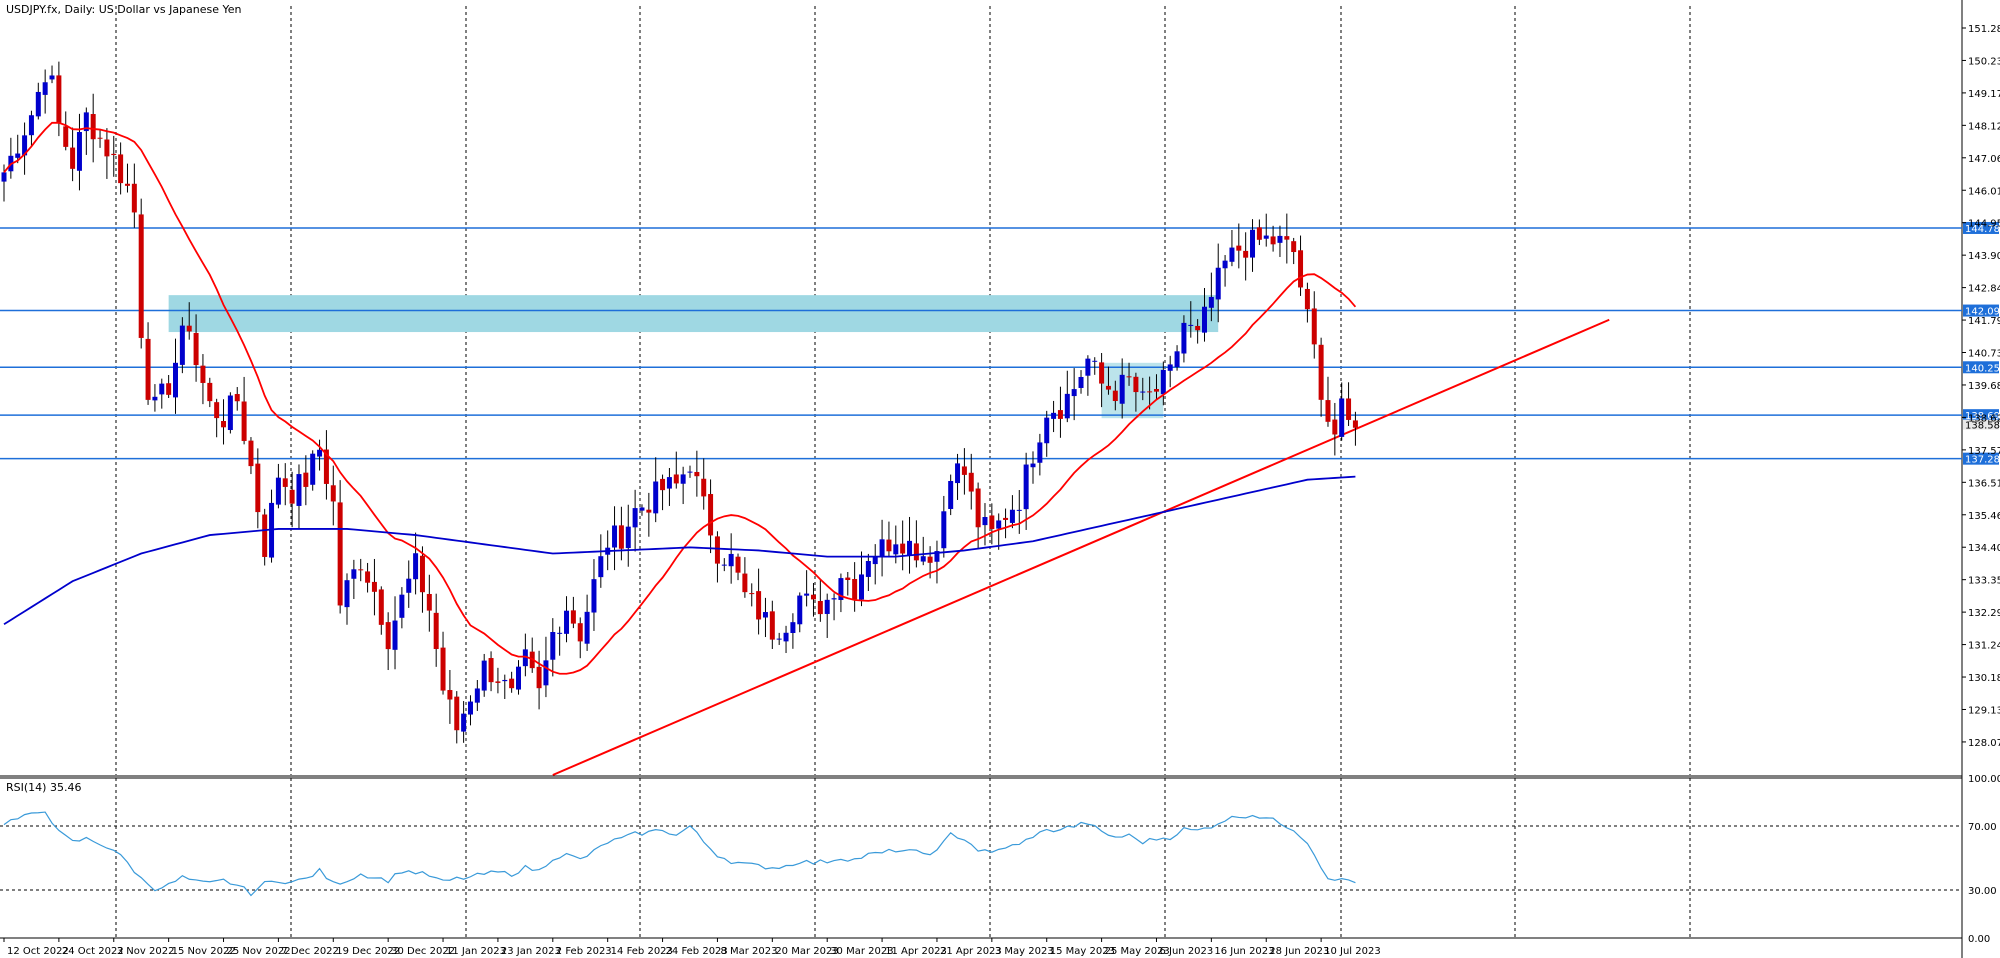 This screenshot has height=958, width=2000. Describe the element at coordinates (1137, 951) in the screenshot. I see `x-tick-label: 25 May 2023` at that location.